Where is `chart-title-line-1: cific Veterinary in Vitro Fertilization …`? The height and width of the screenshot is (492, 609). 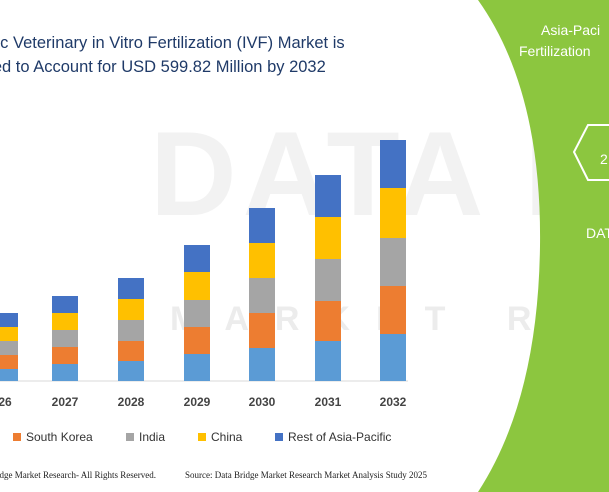 chart-title-line-1: cific Veterinary in Vitro Fertilization … is located at coordinates (172, 43).